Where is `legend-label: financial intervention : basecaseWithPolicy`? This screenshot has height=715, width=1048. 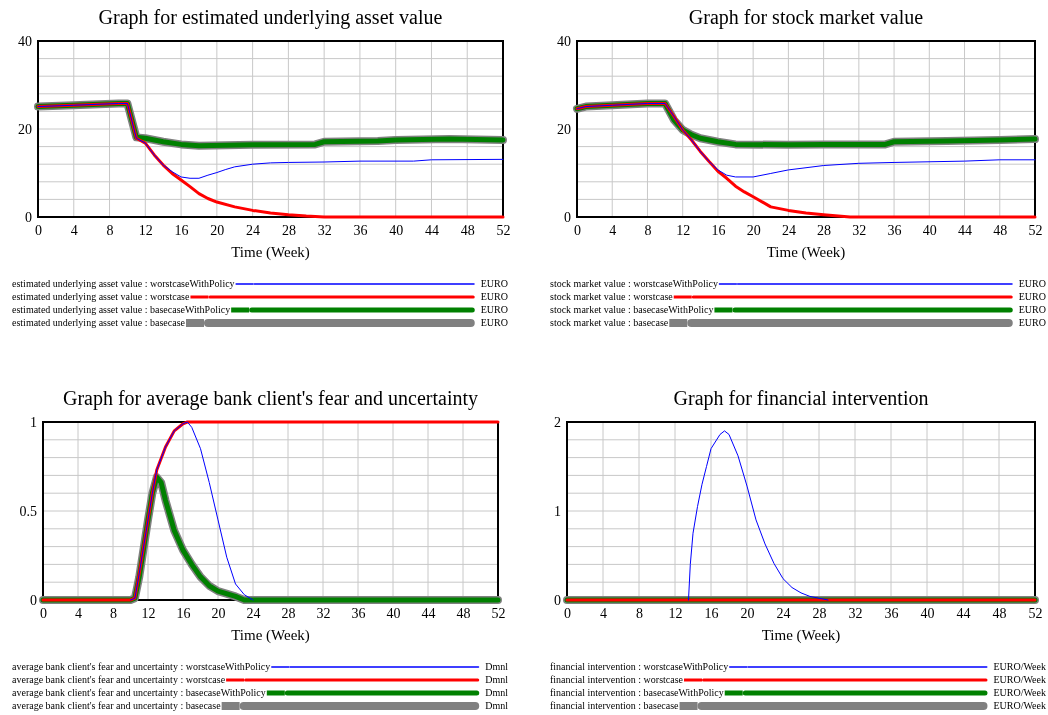 legend-label: financial intervention : basecaseWithPolicy is located at coordinates (637, 692).